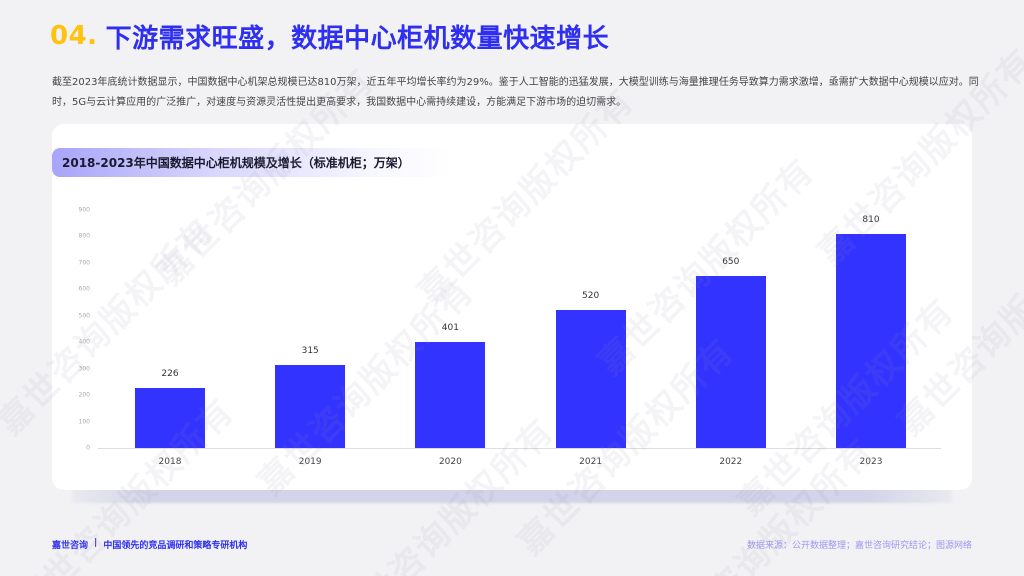 The height and width of the screenshot is (576, 1024). I want to click on x-tick-label: 2018, so click(170, 462).